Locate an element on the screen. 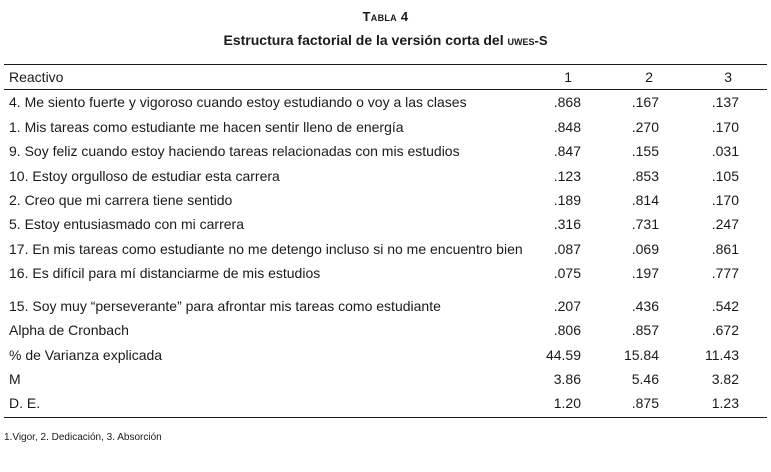 The height and width of the screenshot is (472, 771). caption-abbreviation: uwes-S is located at coordinates (527, 40).